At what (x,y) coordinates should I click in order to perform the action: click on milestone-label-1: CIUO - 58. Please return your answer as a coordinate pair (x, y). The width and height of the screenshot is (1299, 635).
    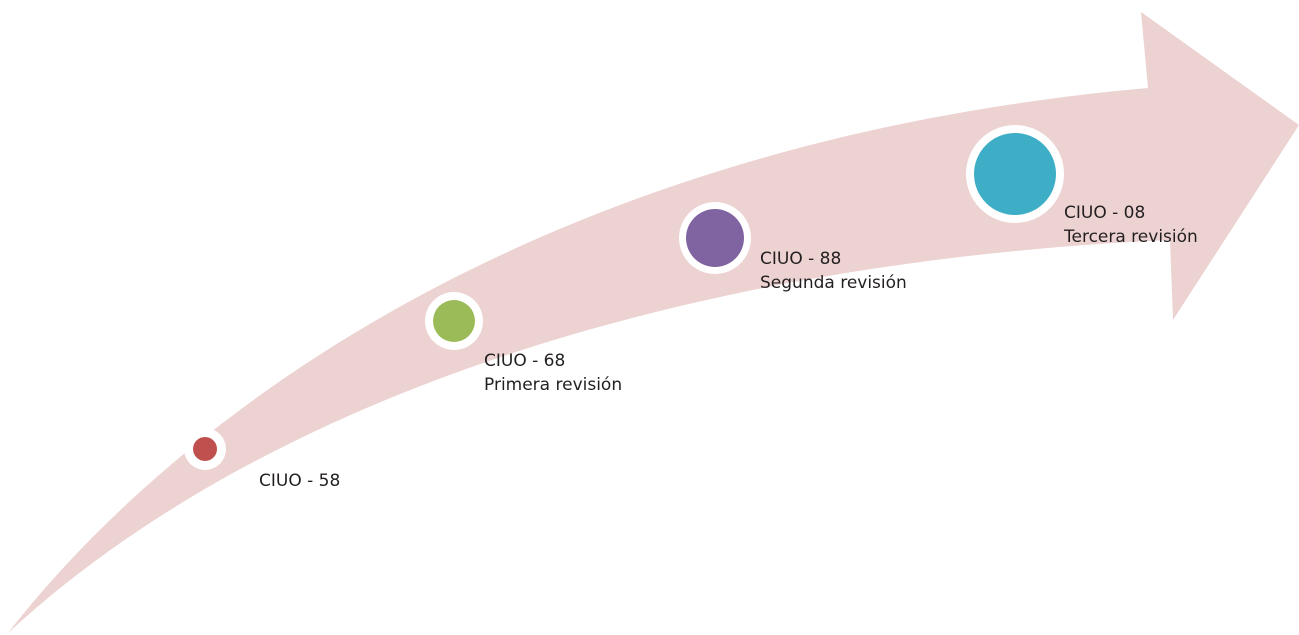
    Looking at the image, I should click on (299, 481).